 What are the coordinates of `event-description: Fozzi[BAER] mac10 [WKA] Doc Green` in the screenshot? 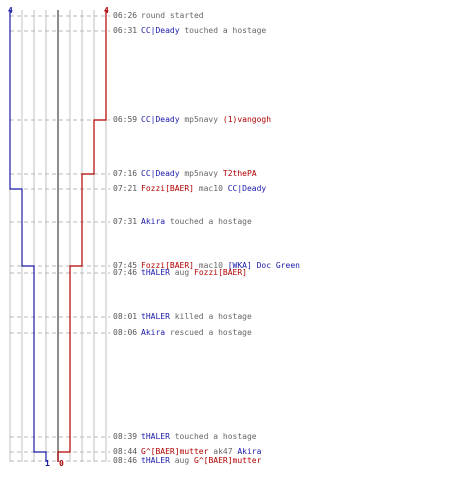 It's located at (220, 266).